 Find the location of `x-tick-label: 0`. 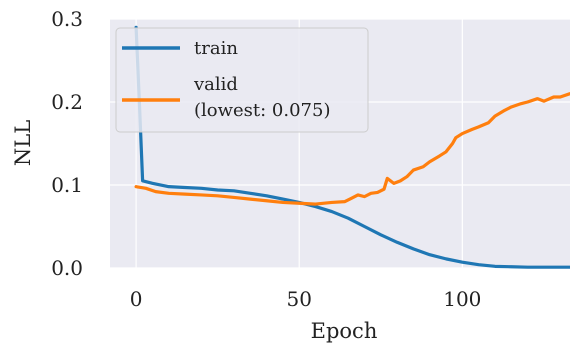

x-tick-label: 0 is located at coordinates (136, 299).